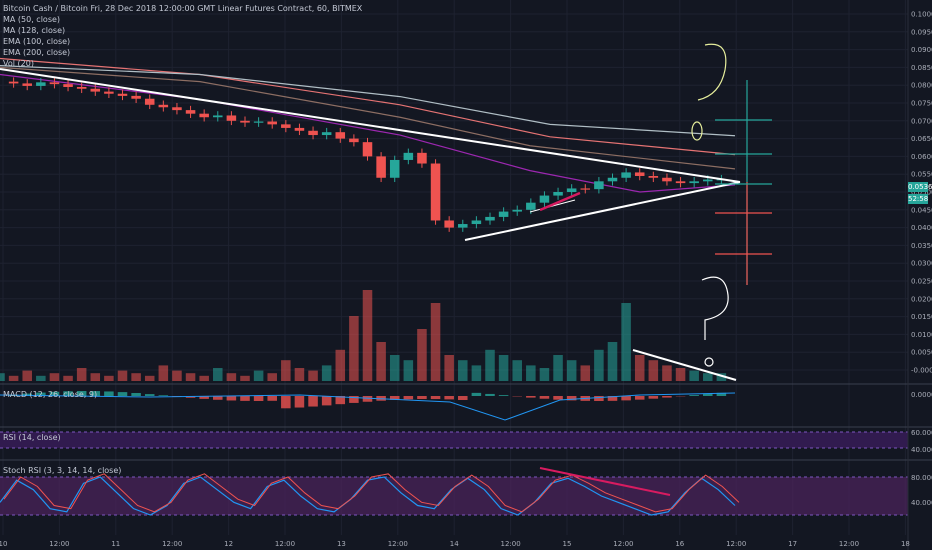 The image size is (932, 550). I want to click on x-tick-label: 16, so click(679, 544).